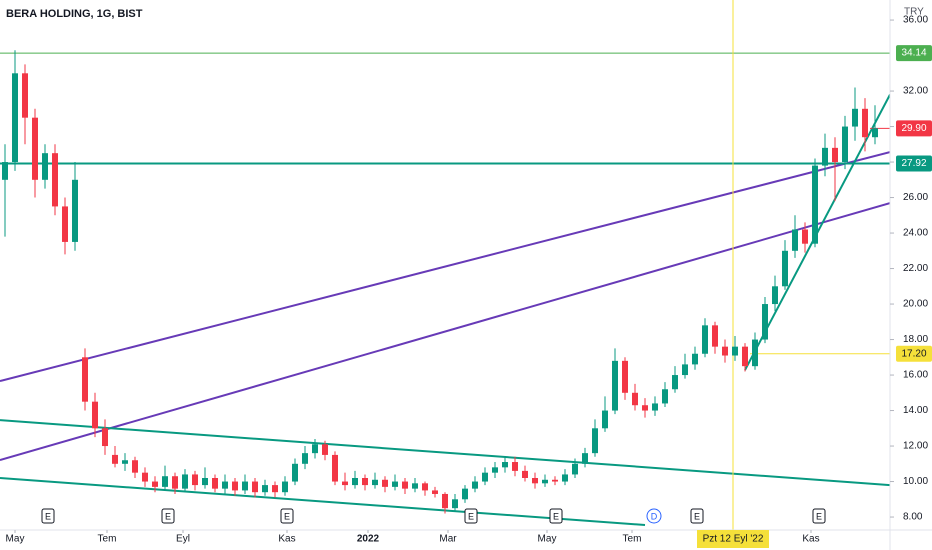 This screenshot has width=932, height=550. I want to click on crosshair-label-box, so click(733, 539).